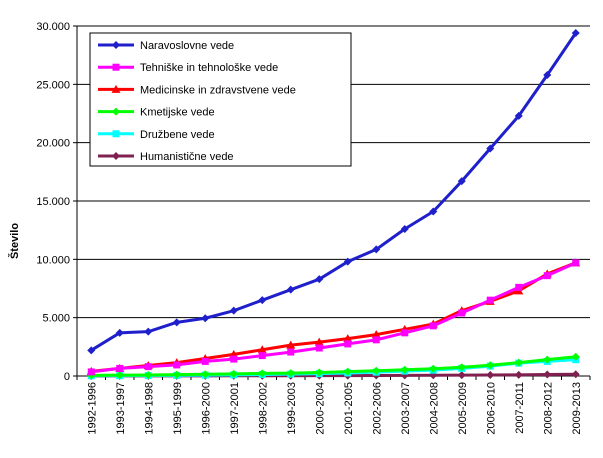 This screenshot has height=458, width=603. Describe the element at coordinates (434, 408) in the screenshot. I see `x-tick-label: 2004-2008` at that location.